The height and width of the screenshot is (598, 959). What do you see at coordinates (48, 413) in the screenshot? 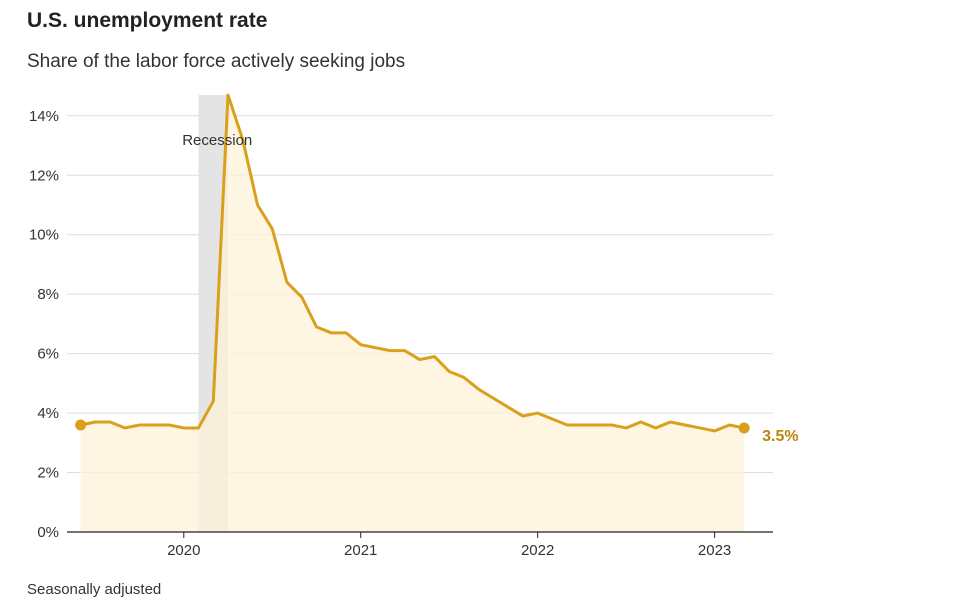
I see `y-tick-label: 4%` at bounding box center [48, 413].